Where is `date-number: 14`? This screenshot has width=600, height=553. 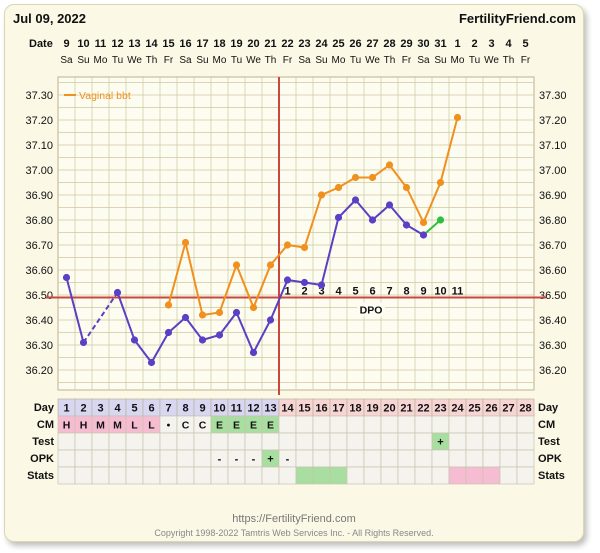 date-number: 14 is located at coordinates (151, 44).